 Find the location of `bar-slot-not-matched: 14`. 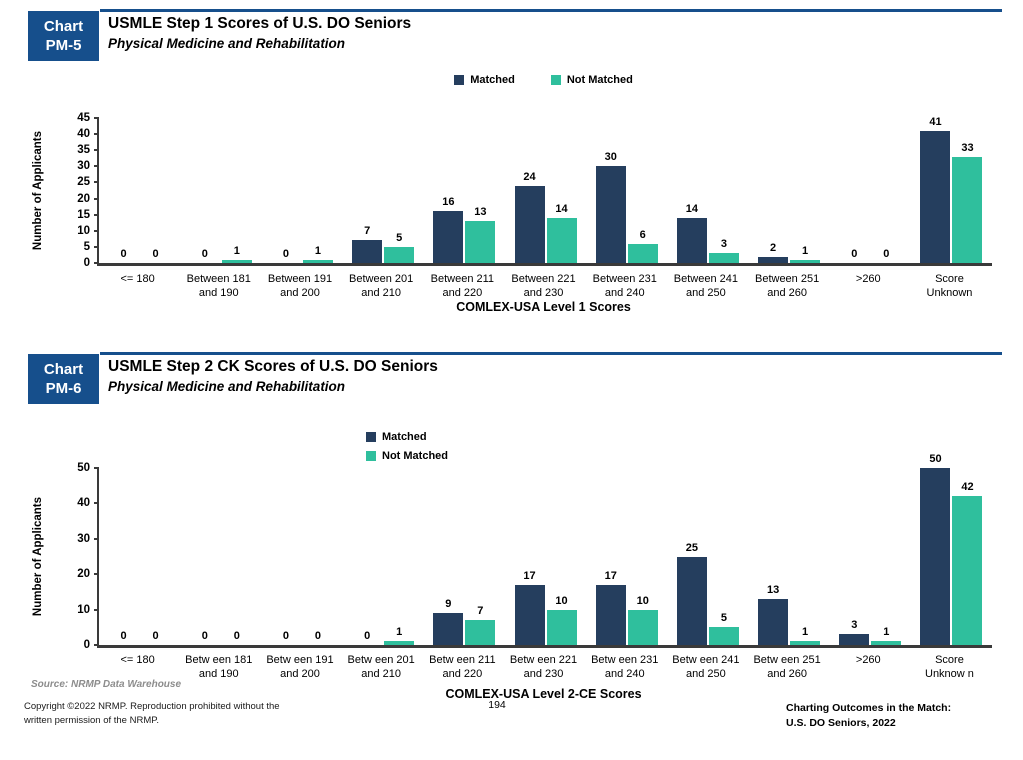

bar-slot-not-matched: 14 is located at coordinates (561, 232).